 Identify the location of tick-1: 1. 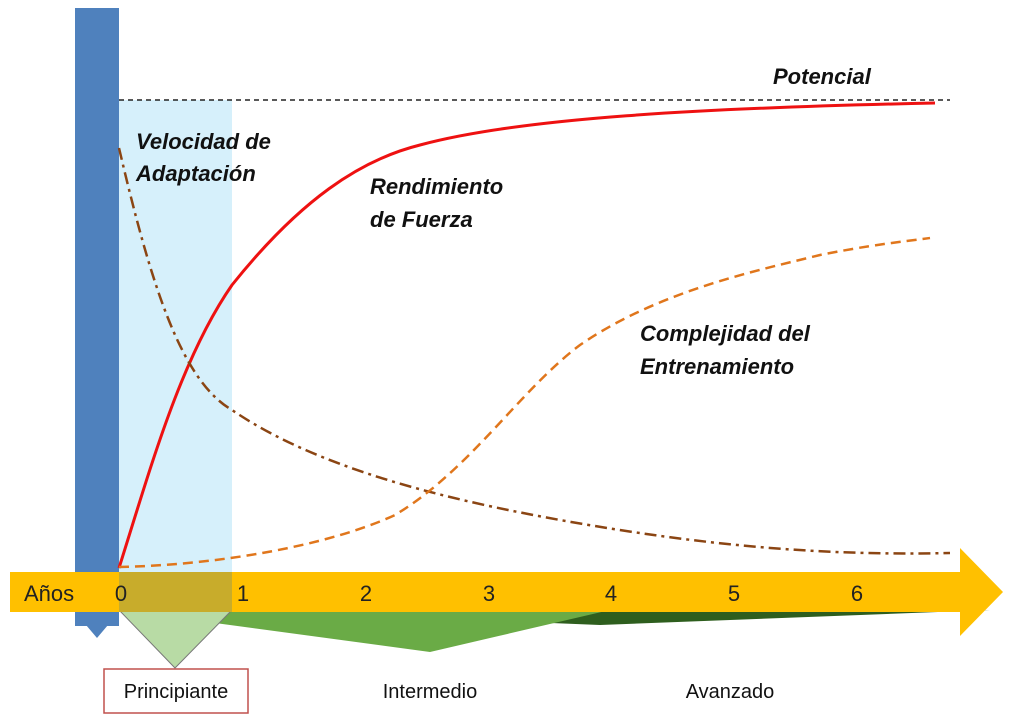
(243, 593).